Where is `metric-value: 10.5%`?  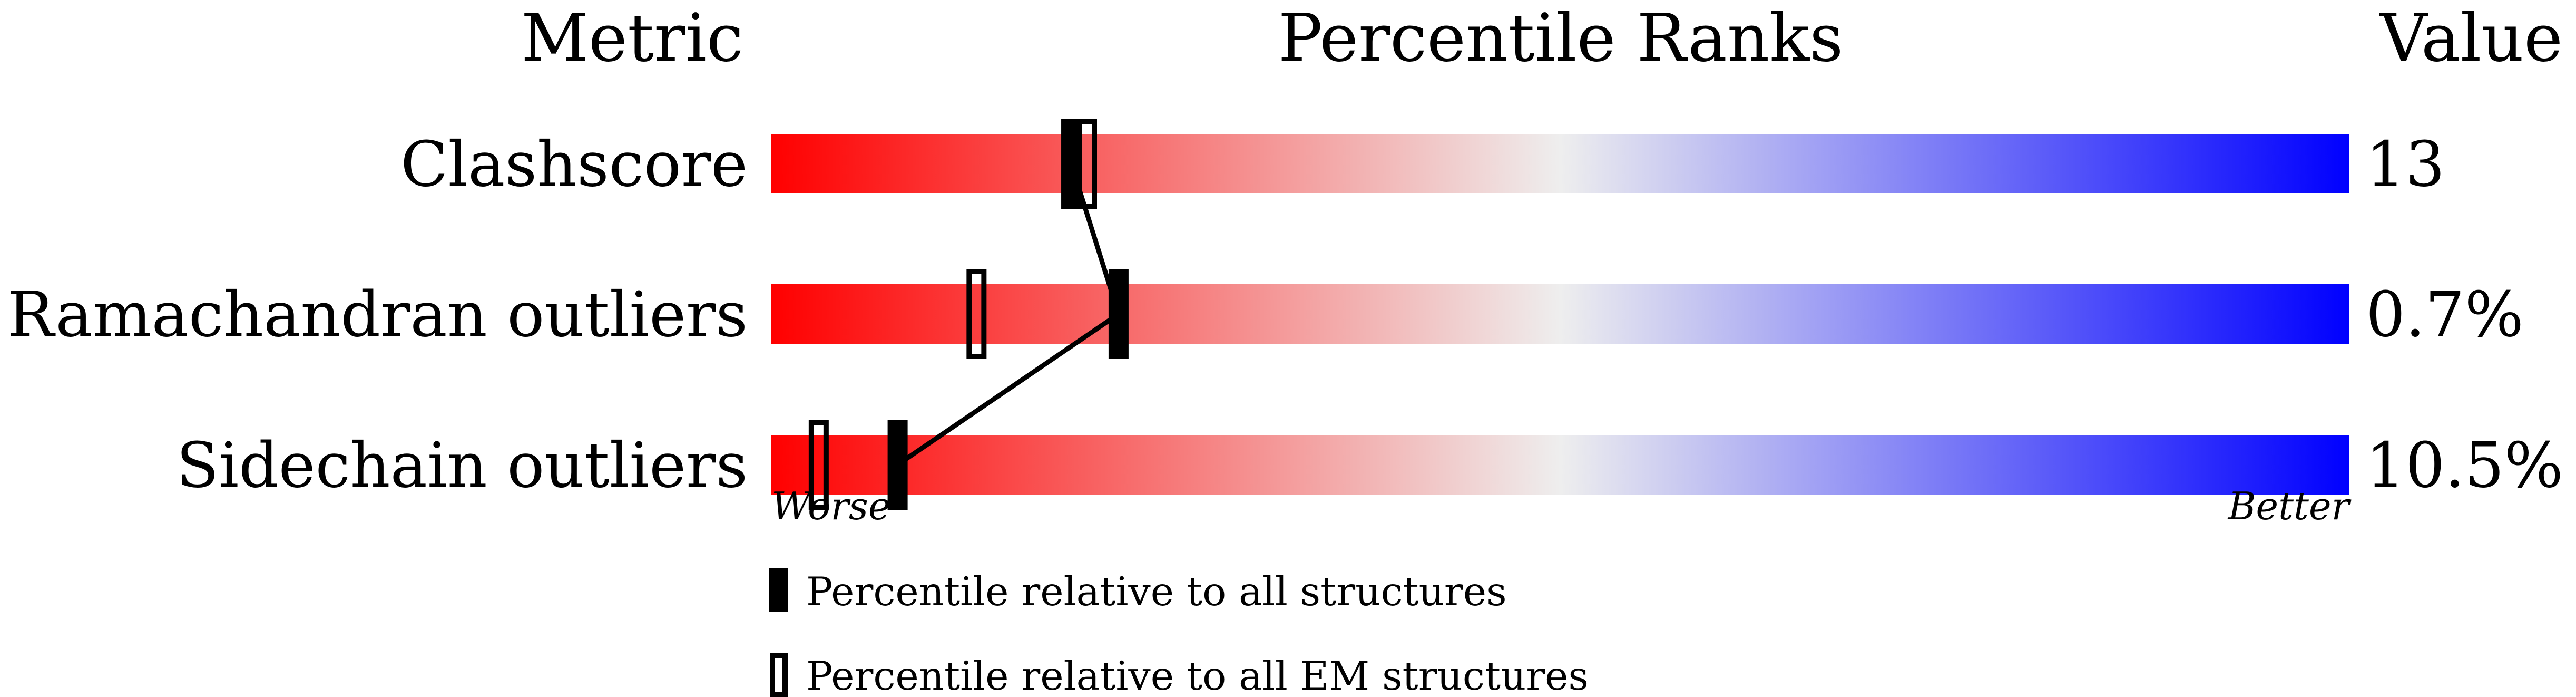
metric-value: 10.5% is located at coordinates (2464, 465).